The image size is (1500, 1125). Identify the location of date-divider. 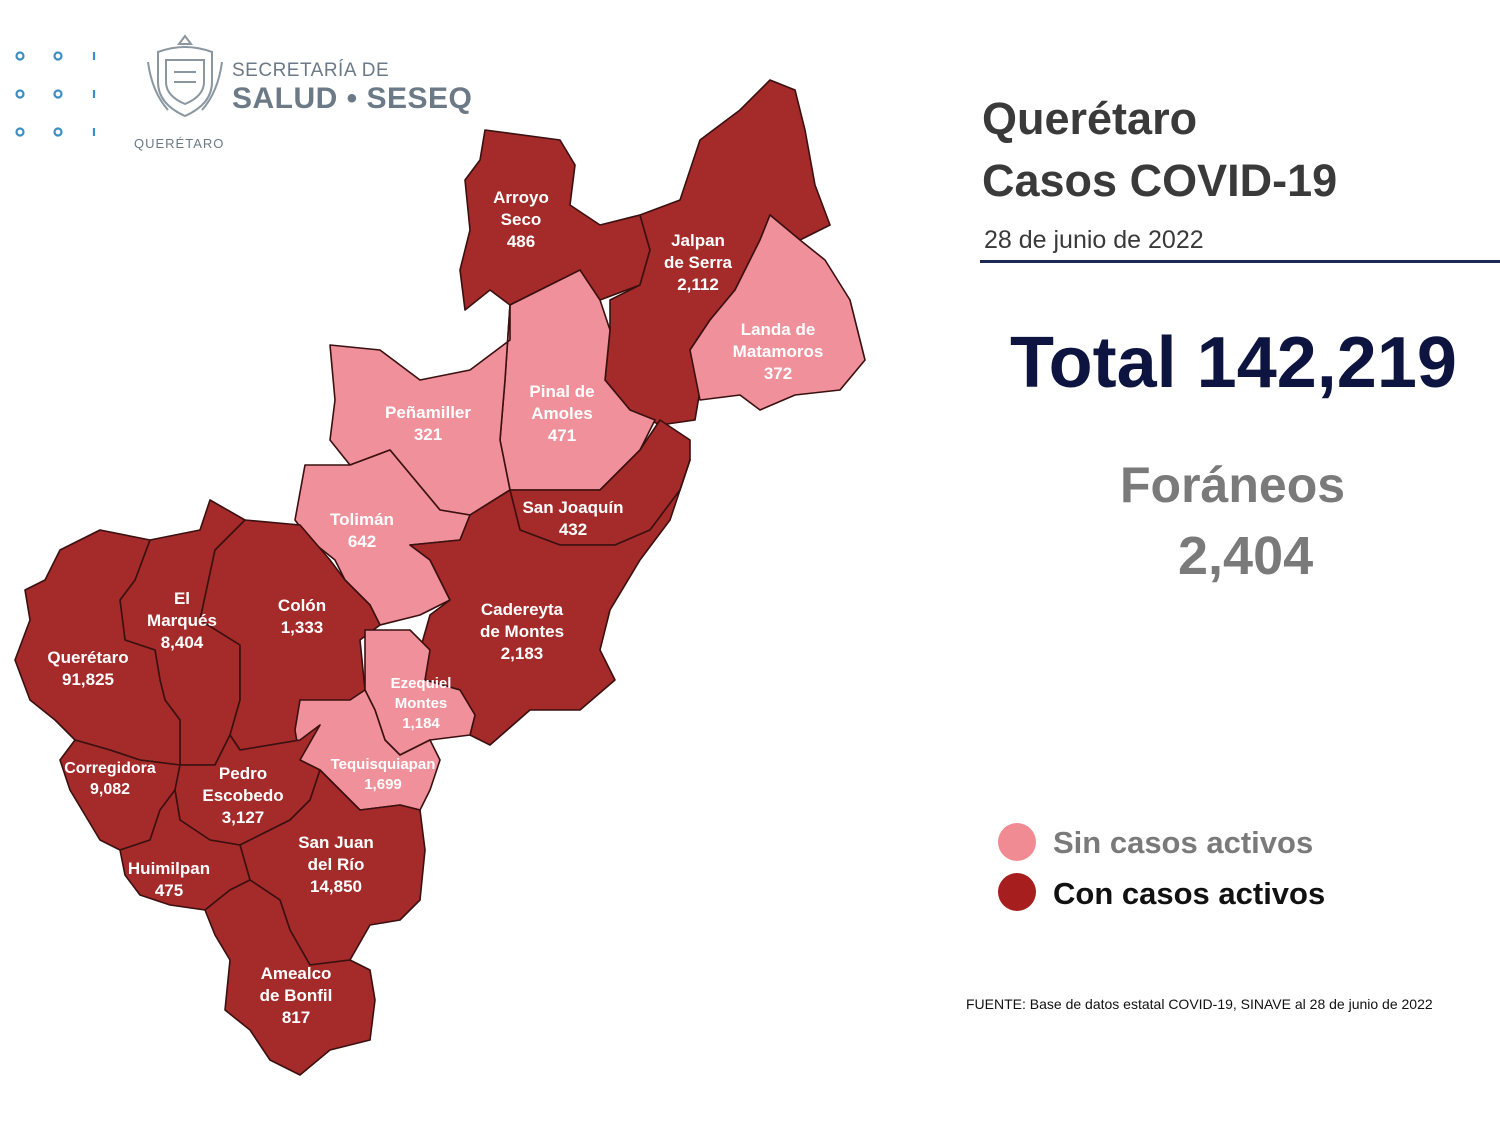
(1240, 261).